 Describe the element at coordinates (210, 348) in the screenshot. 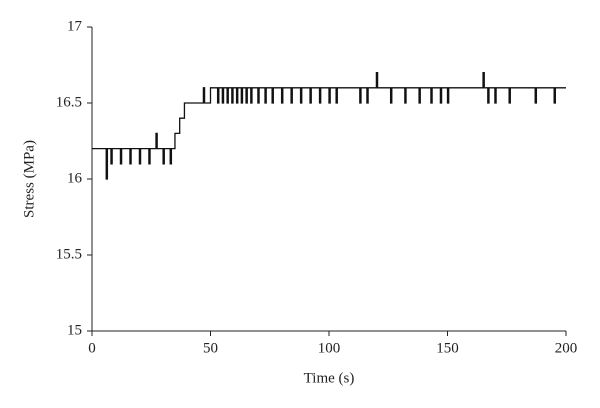

I see `x-tick-label: 50` at that location.